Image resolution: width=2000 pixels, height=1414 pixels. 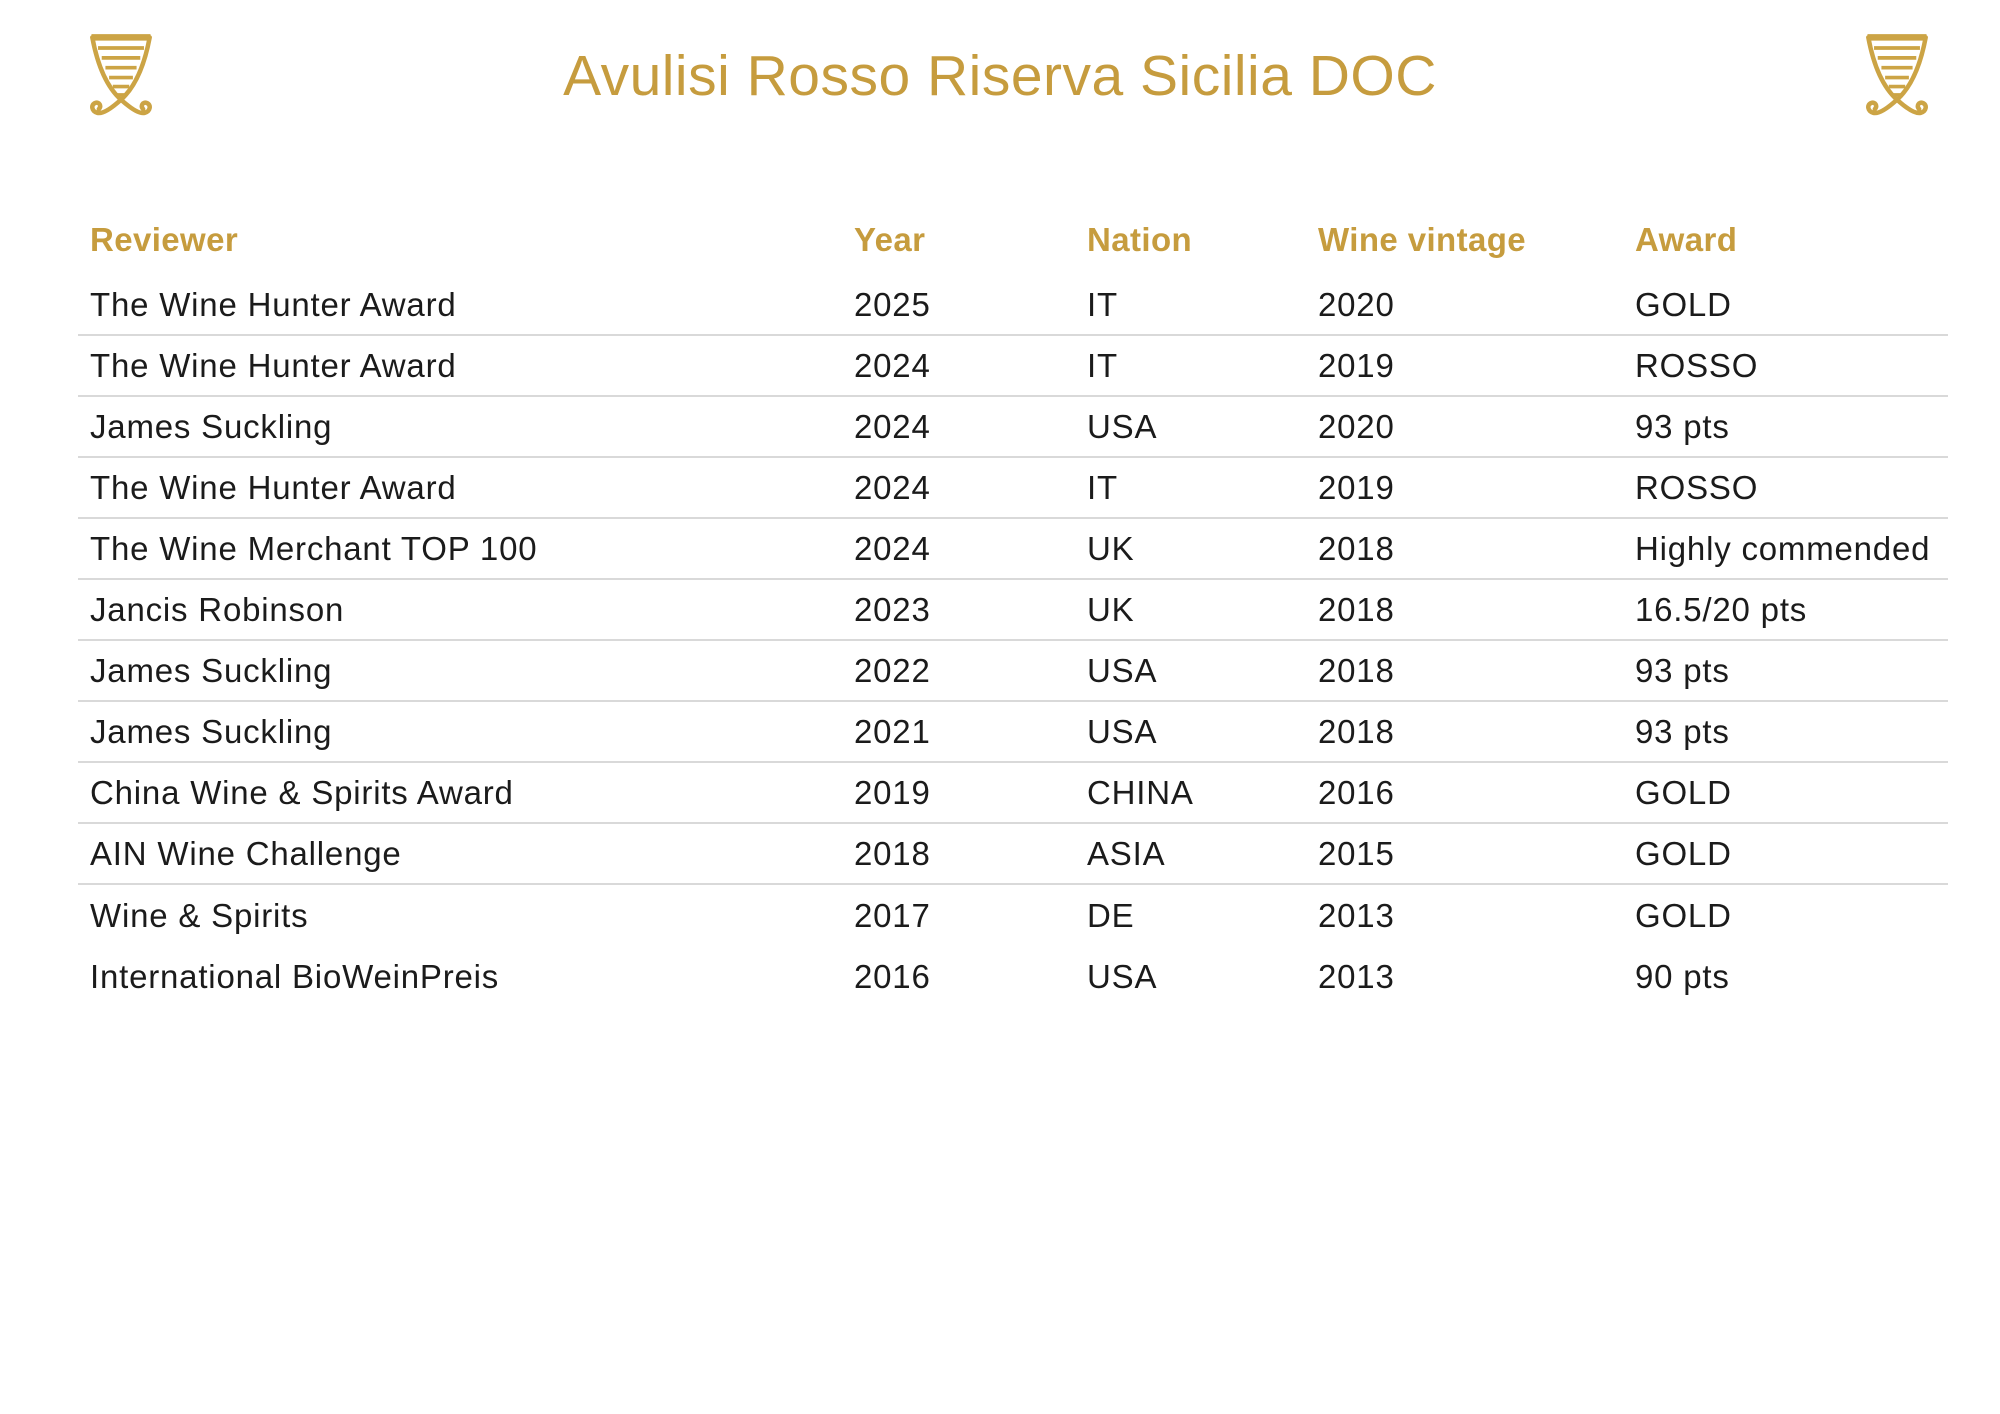 I want to click on cell-nation: CHINA, so click(x=1140, y=792).